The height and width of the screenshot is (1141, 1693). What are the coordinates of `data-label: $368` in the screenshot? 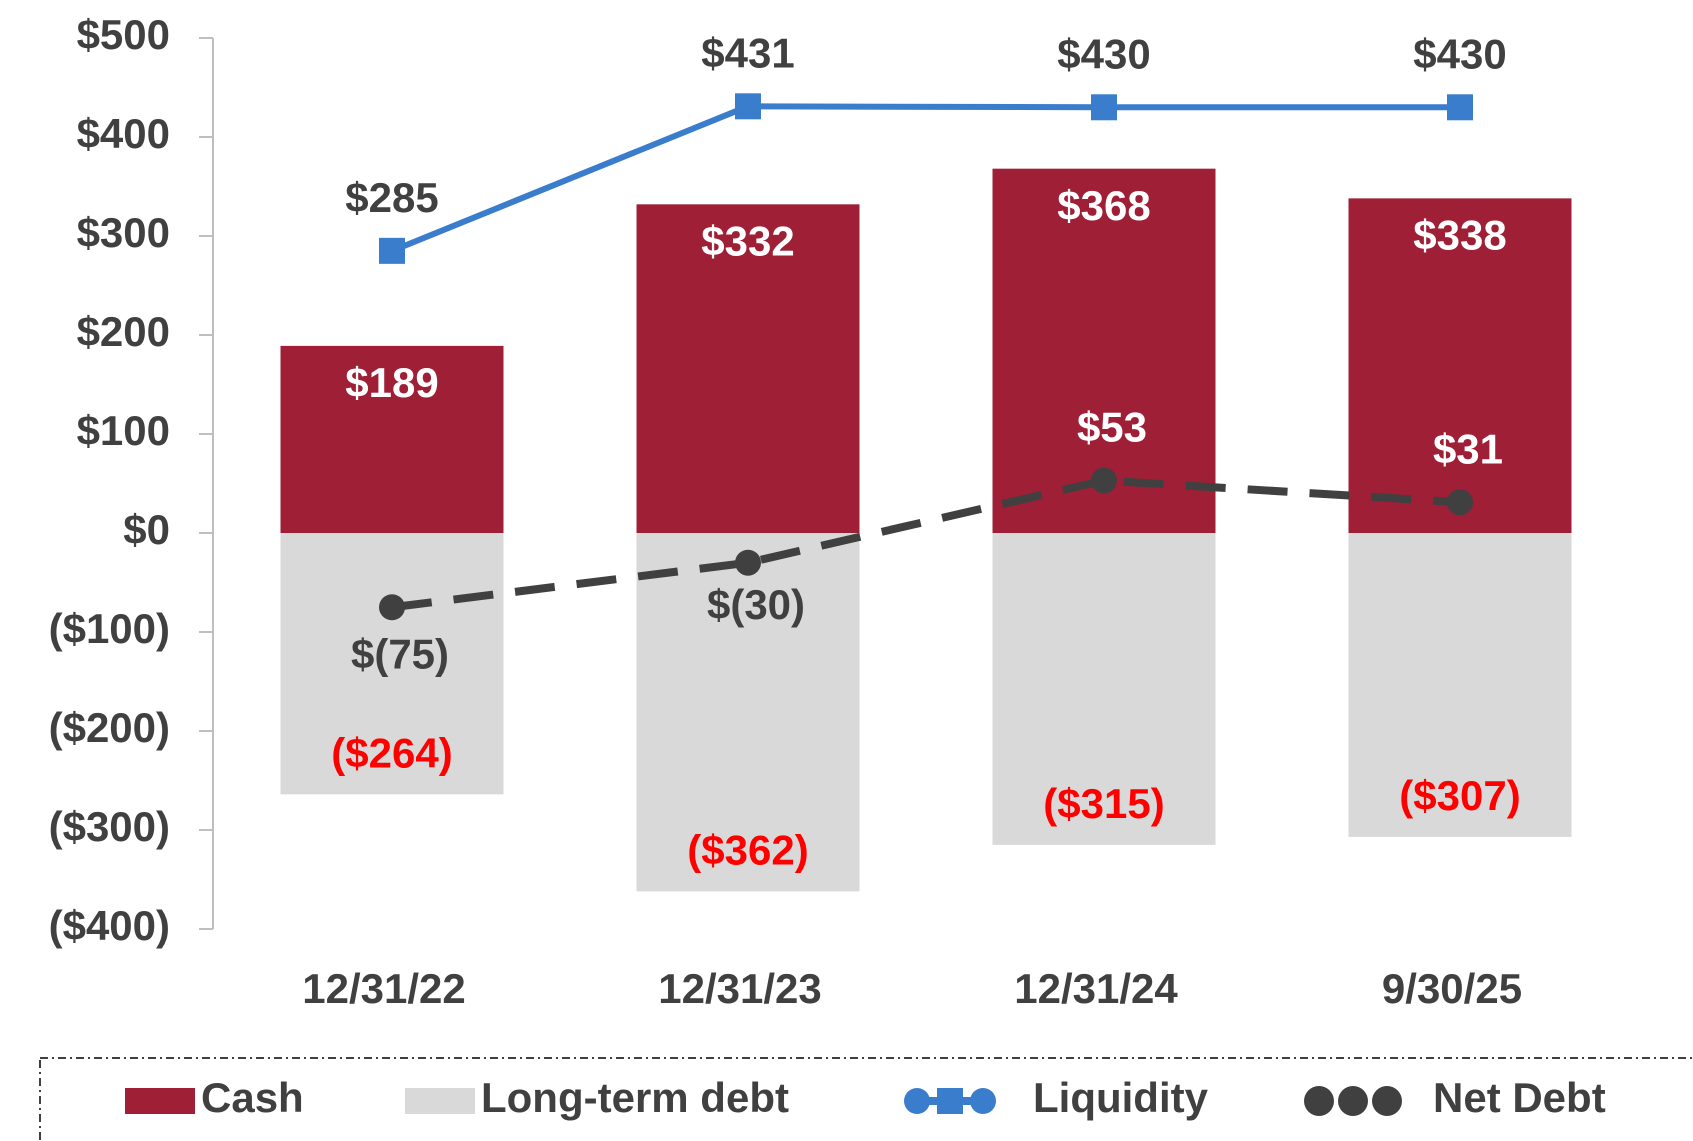 It's located at (1103, 205).